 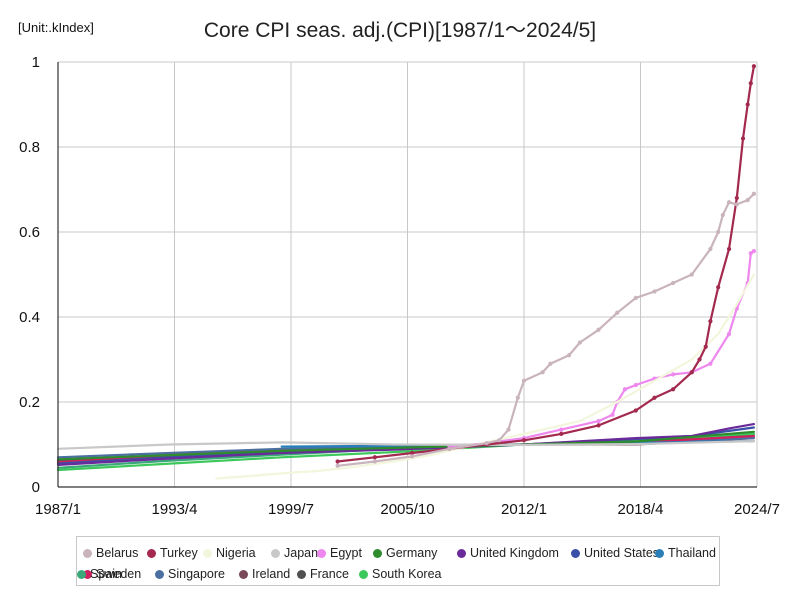 I want to click on legend-item: Turkey, so click(x=172, y=553).